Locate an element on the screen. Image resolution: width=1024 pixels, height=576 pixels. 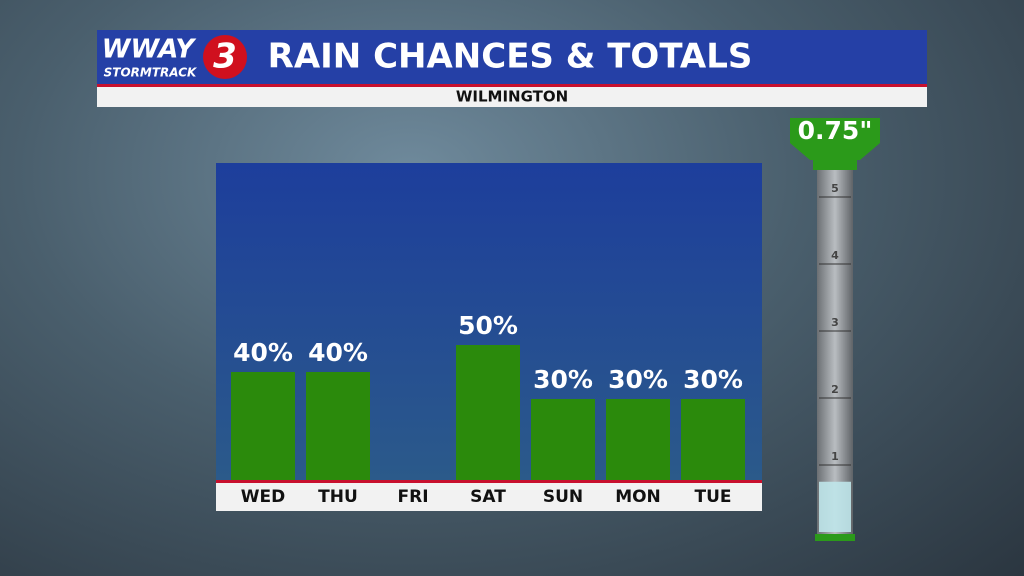
category-band is located at coordinates (489, 497).